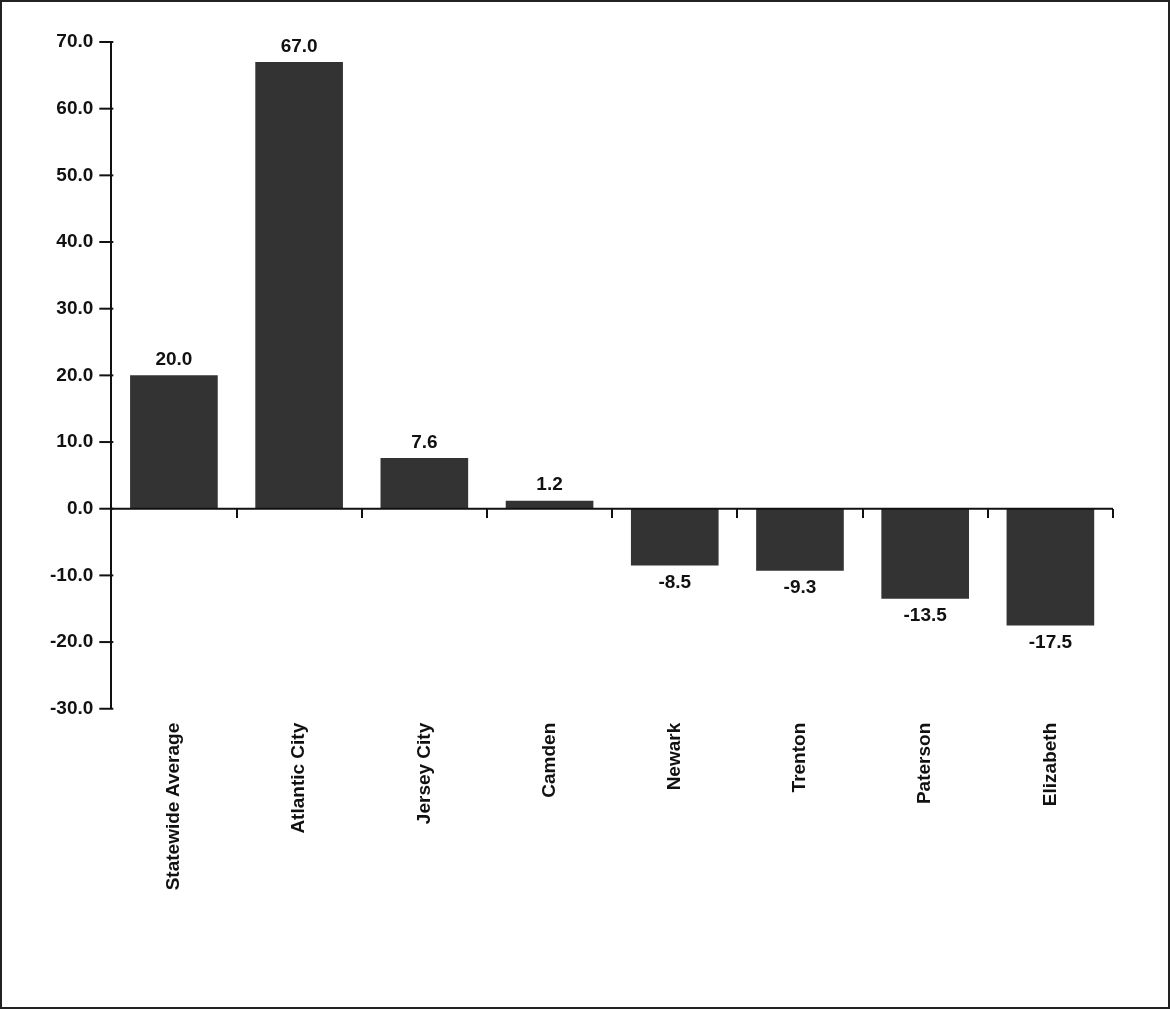 This screenshot has height=1009, width=1170. Describe the element at coordinates (675, 582) in the screenshot. I see `data-label: -8.5` at that location.